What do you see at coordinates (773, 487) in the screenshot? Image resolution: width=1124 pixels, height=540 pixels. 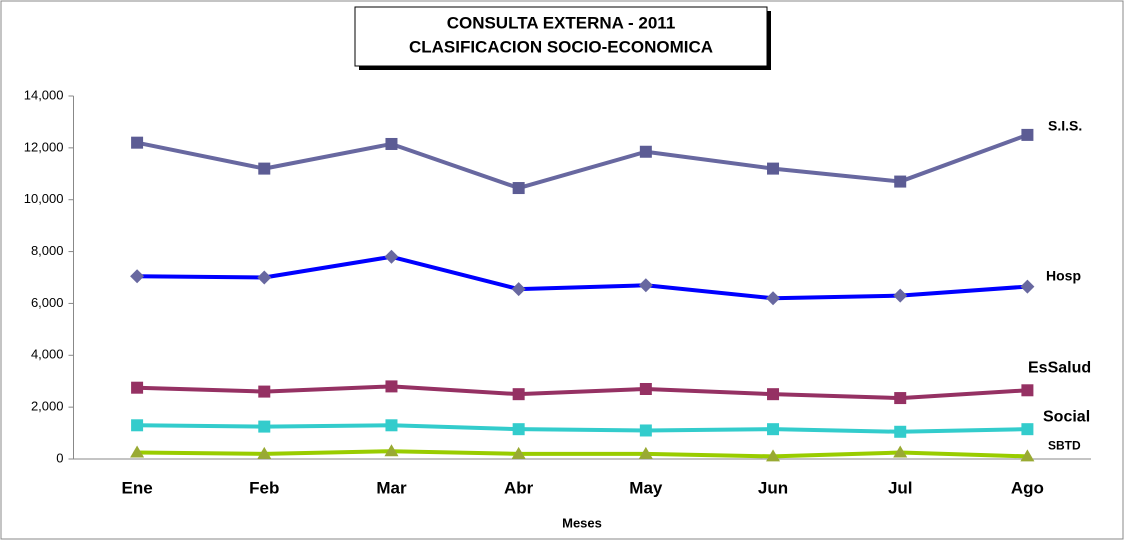 I see `x-tick-label: Jun` at bounding box center [773, 487].